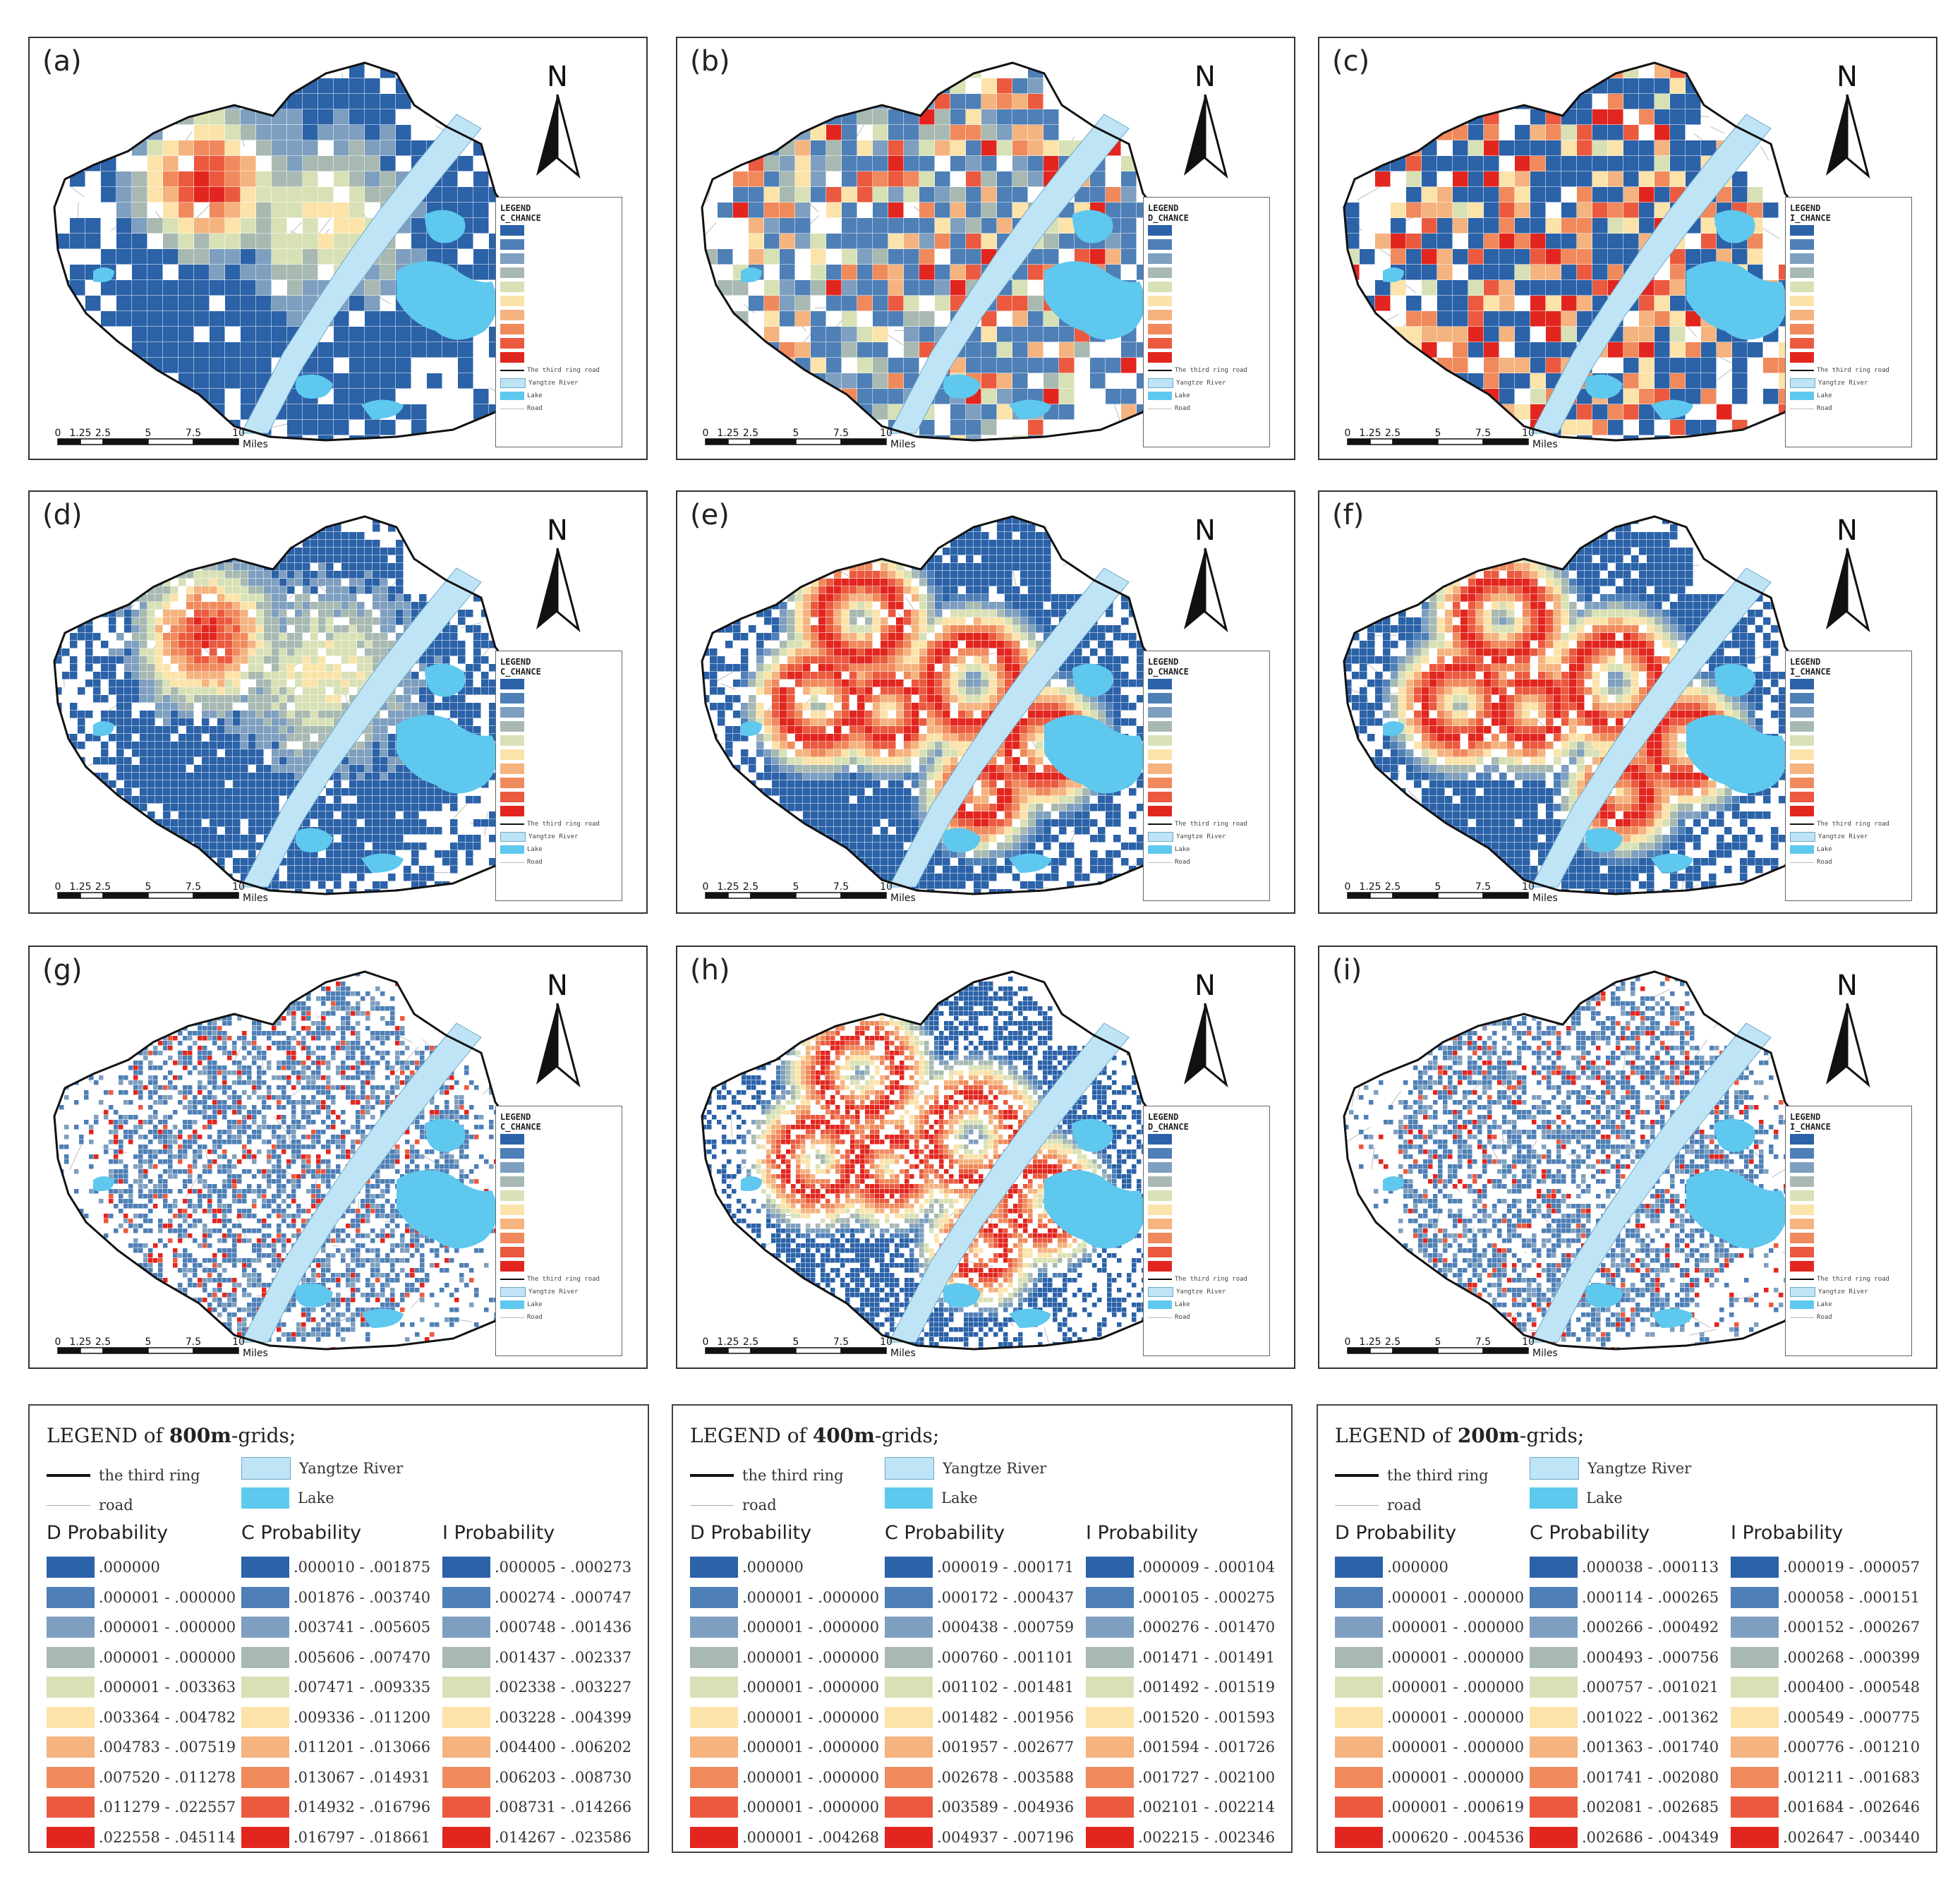 This screenshot has width=1960, height=1884. What do you see at coordinates (557, 77) in the screenshot?
I see `north-label: N` at bounding box center [557, 77].